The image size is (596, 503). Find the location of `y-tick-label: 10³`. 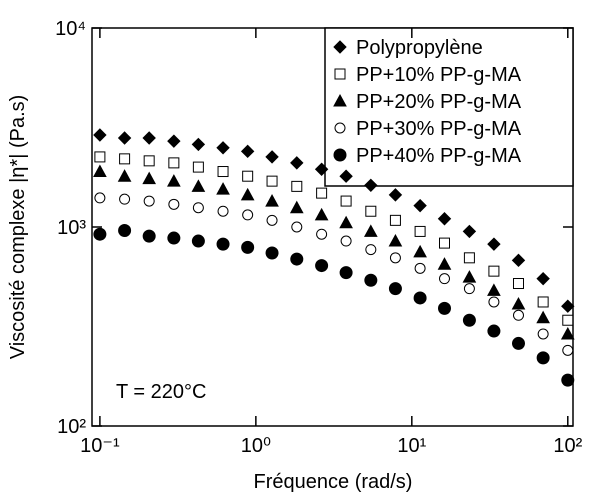

y-tick-label: 10³ is located at coordinates (71, 228).